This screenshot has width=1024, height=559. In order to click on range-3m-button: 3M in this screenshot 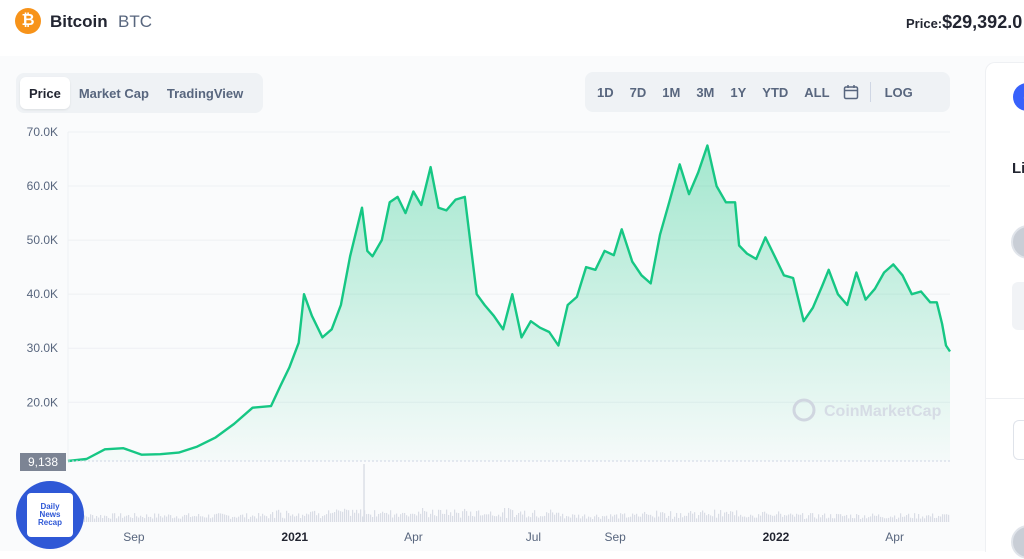, I will do `click(705, 92)`.